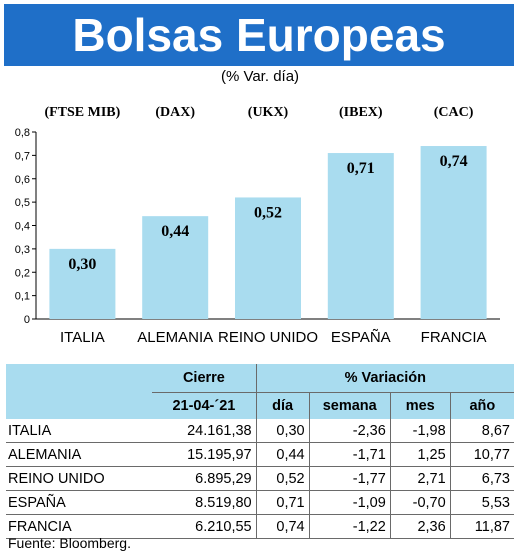  I want to click on row-dia: 0,44, so click(282, 454).